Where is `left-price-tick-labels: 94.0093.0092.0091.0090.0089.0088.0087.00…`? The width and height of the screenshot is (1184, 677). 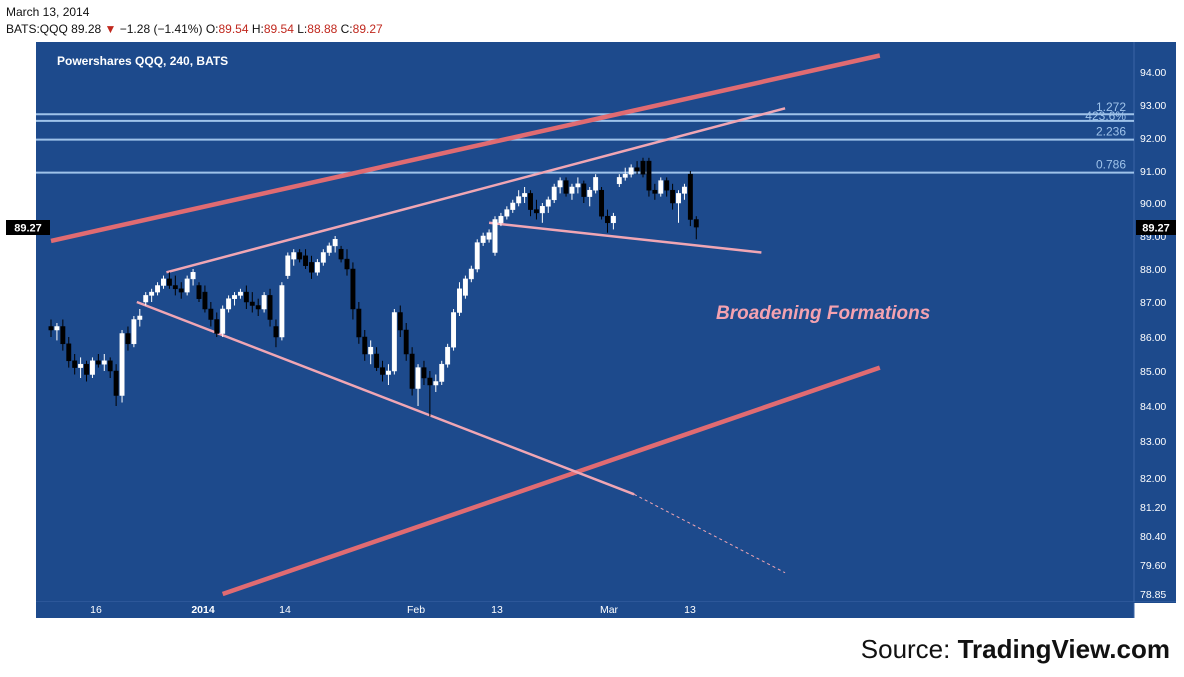
left-price-tick-labels: 94.0093.0092.0091.0090.0089.0088.0087.00… is located at coordinates (21, 334).